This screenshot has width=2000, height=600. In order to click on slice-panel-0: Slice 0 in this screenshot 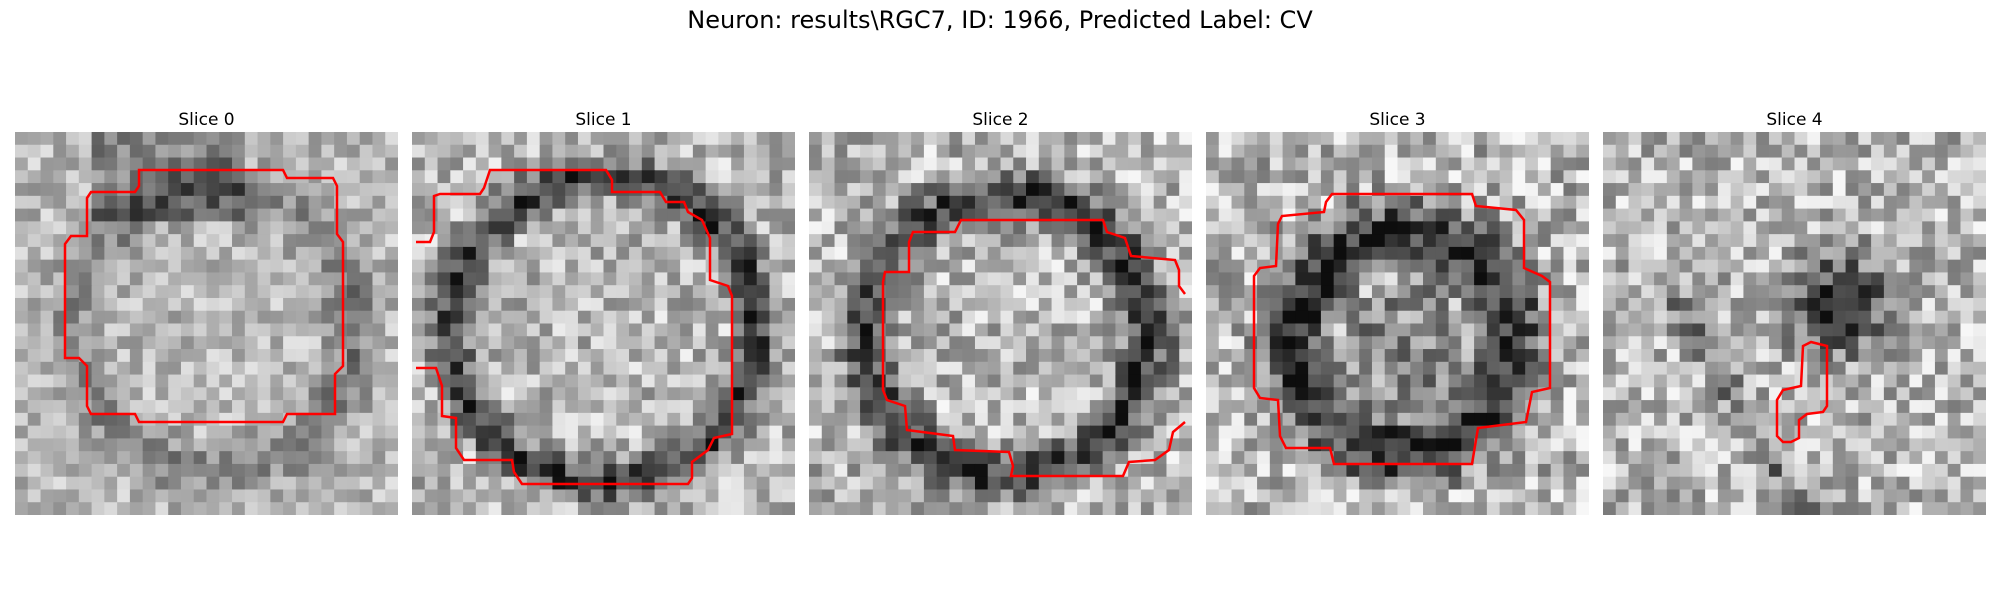, I will do `click(206, 311)`.